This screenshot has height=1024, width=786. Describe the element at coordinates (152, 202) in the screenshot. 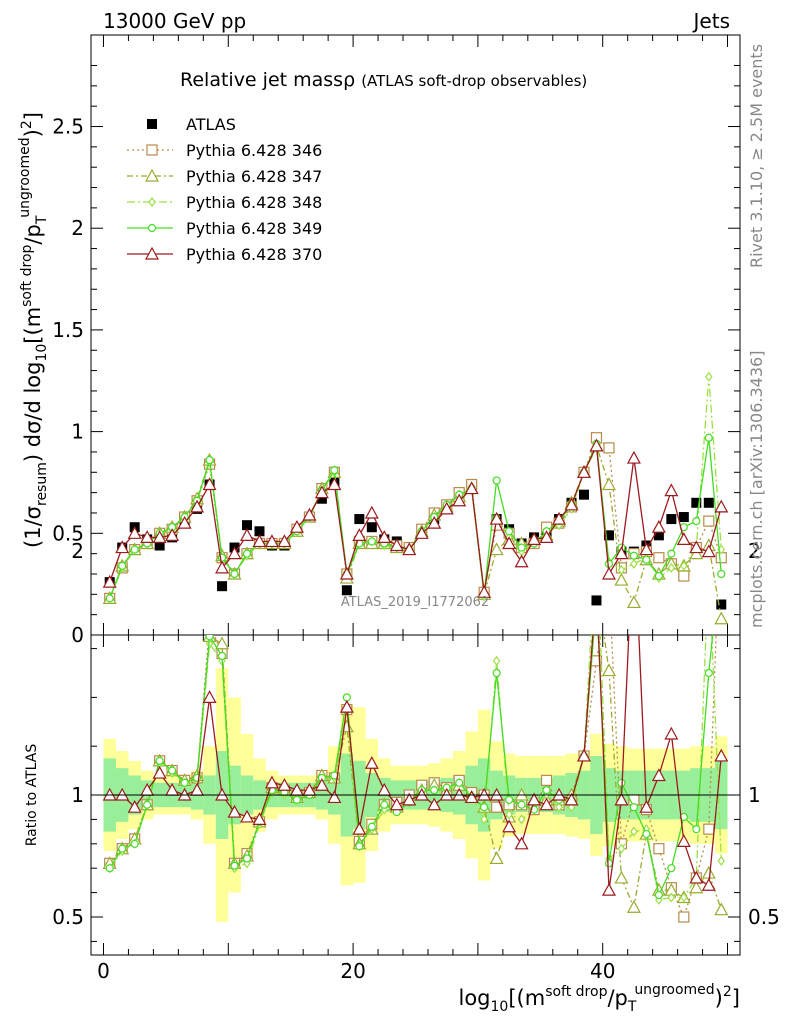

I see `legend-marker` at that location.